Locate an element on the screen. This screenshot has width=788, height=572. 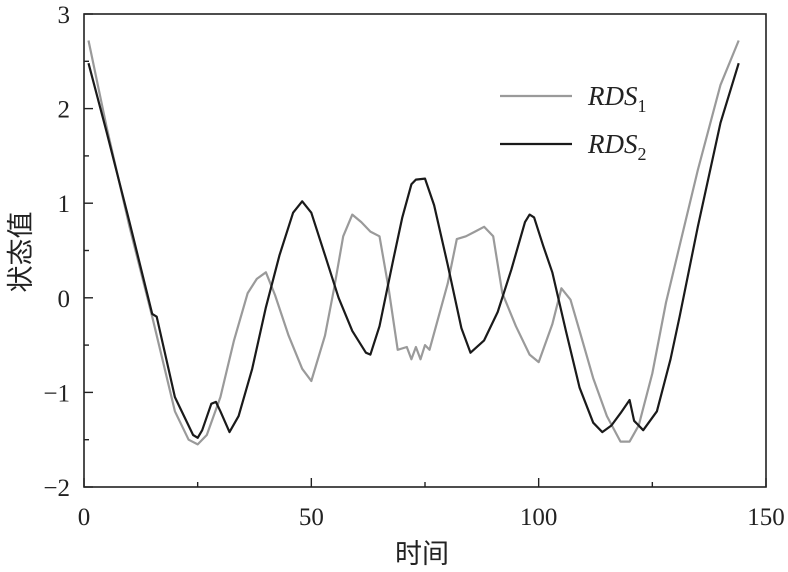
y-axis-label: 状态值 is located at coordinates (21, 252).